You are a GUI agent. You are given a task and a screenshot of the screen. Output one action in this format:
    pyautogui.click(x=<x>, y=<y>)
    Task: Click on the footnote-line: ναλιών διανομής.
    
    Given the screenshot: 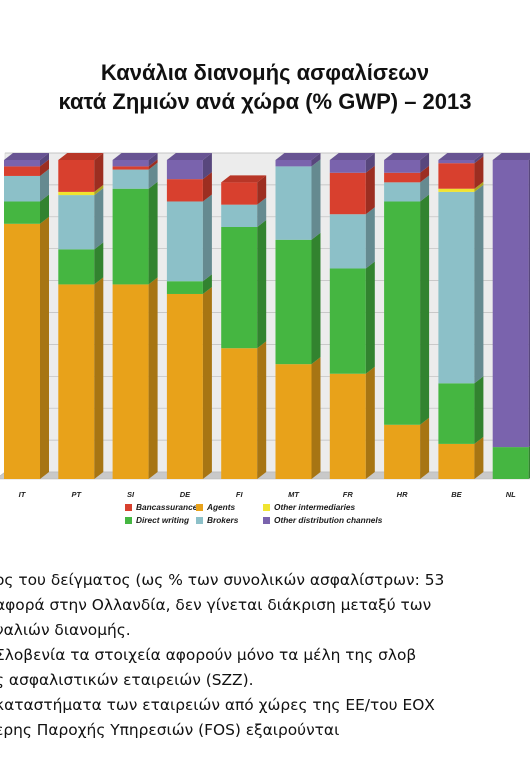 What is the action you would take?
    pyautogui.click(x=65, y=630)
    